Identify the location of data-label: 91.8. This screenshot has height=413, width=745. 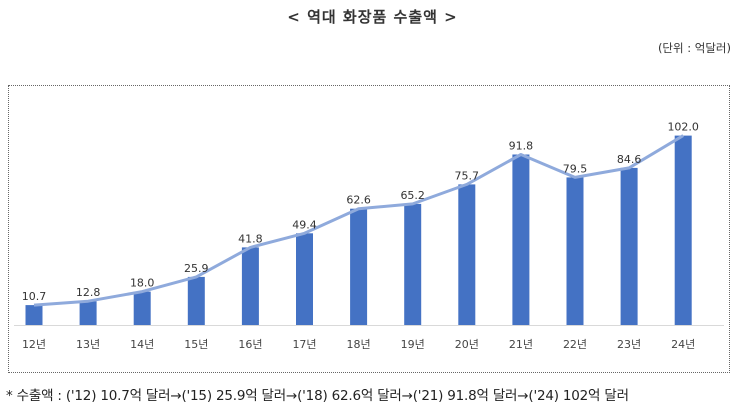
(521, 146).